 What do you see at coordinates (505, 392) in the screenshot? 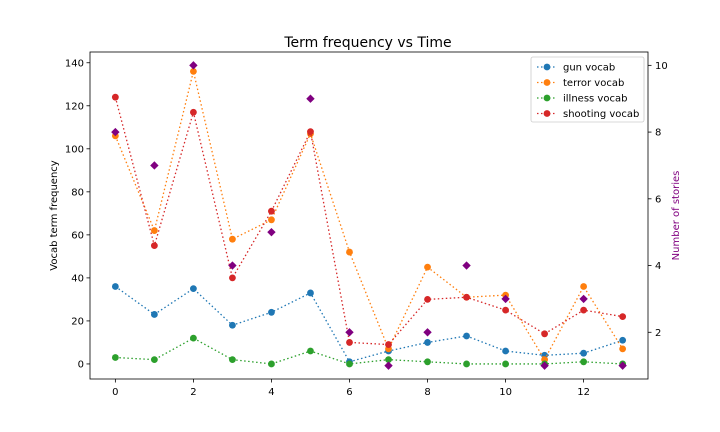
I see `x-tick-label: 10` at bounding box center [505, 392].